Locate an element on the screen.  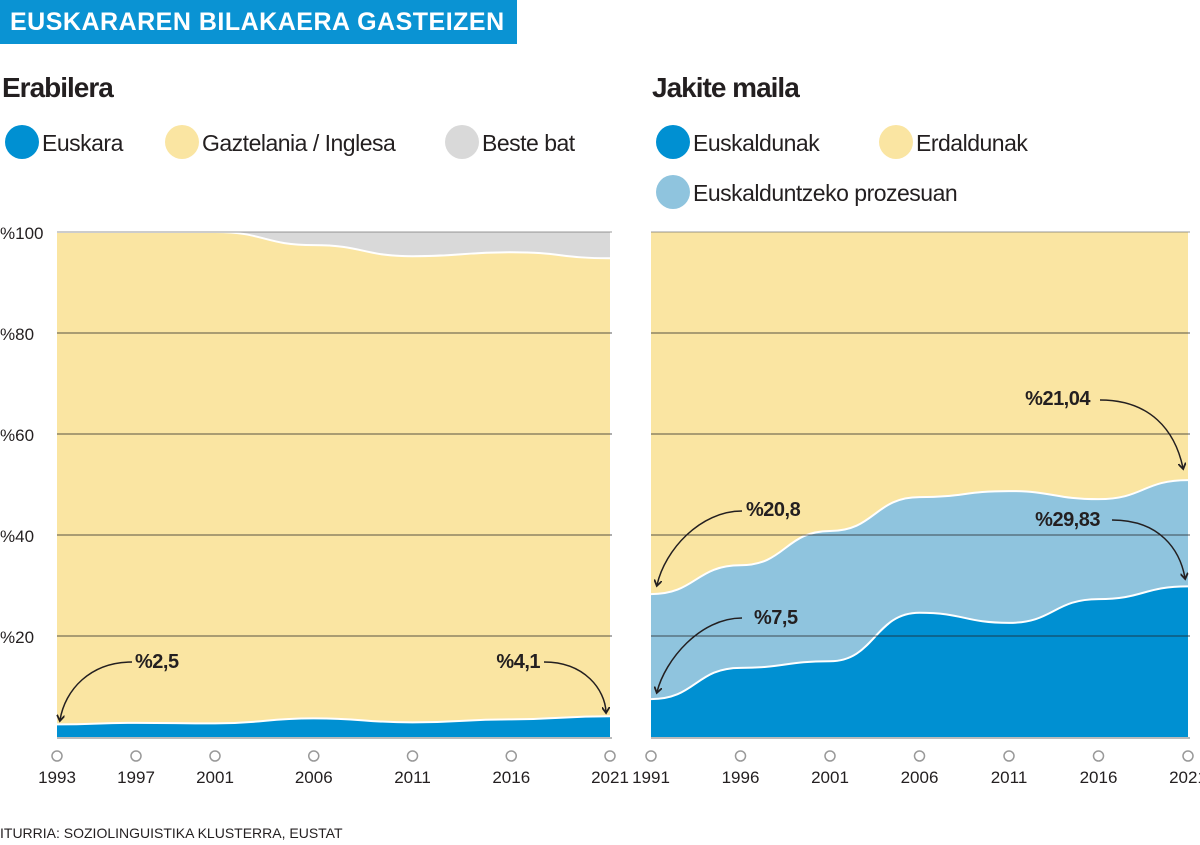
chart-title-erabilera: Erabilera is located at coordinates (58, 87).